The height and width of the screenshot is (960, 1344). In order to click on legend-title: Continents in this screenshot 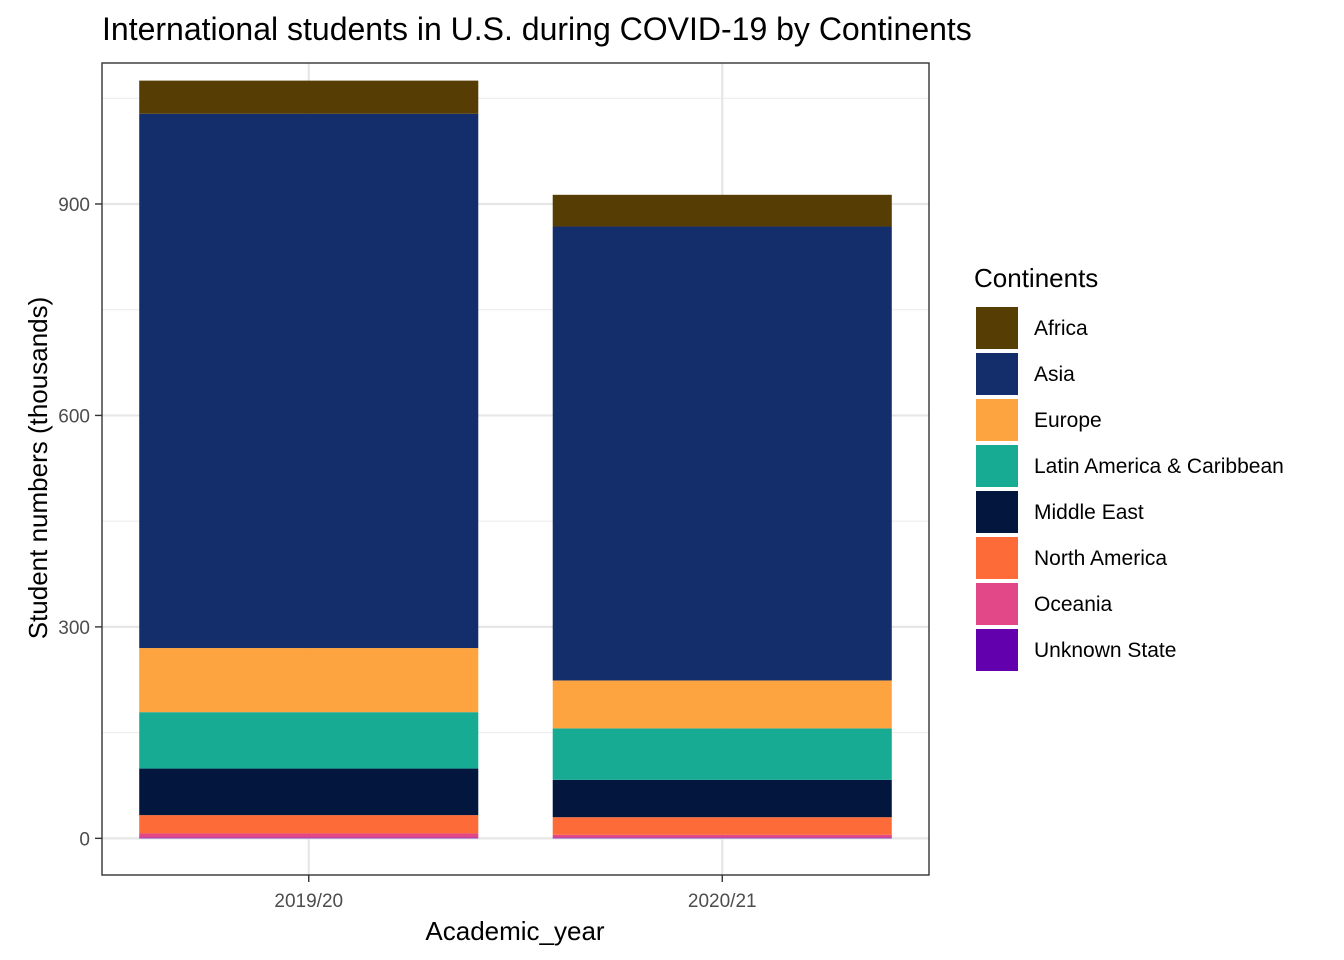, I will do `click(1036, 278)`.